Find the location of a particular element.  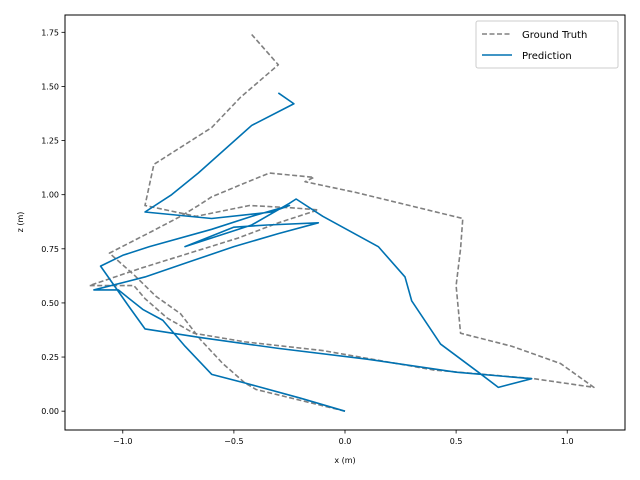

x-tick-label: 1.0 is located at coordinates (567, 441).